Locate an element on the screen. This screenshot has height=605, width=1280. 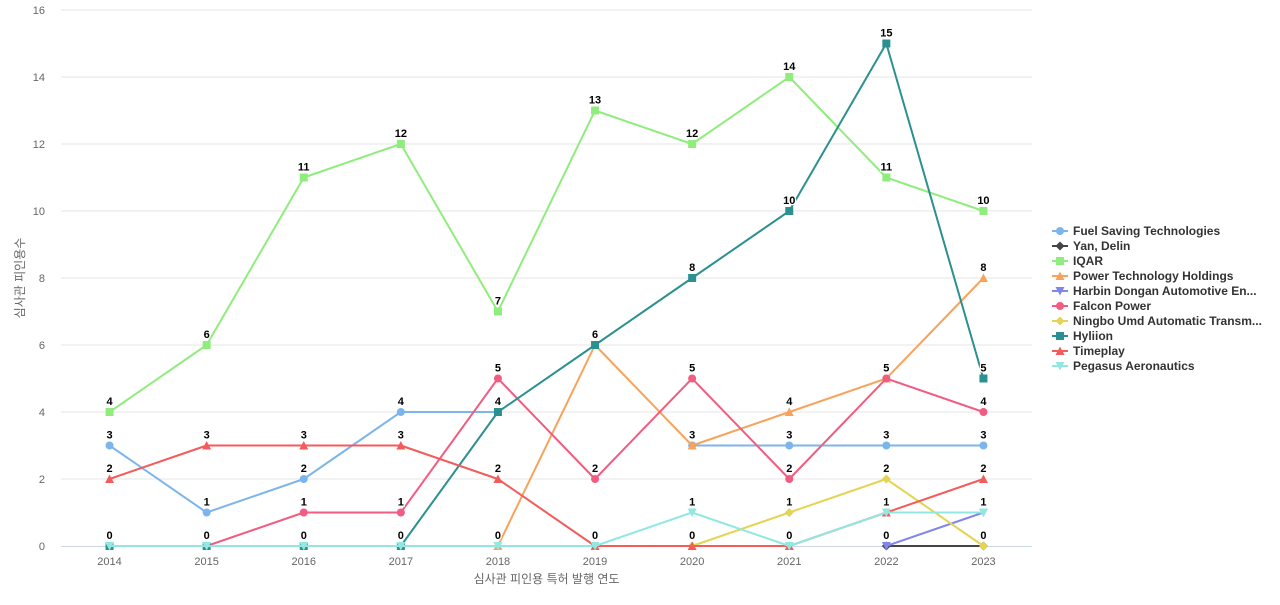
legend-label: Yan, Delin is located at coordinates (1101, 246).